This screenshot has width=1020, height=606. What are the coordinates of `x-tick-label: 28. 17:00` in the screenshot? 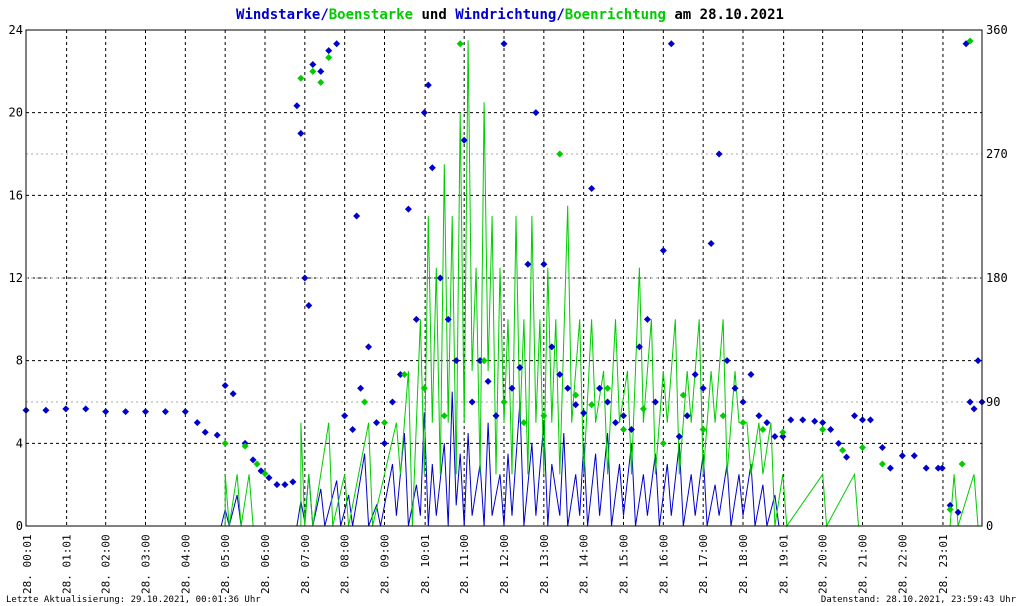 It's located at (703, 564).